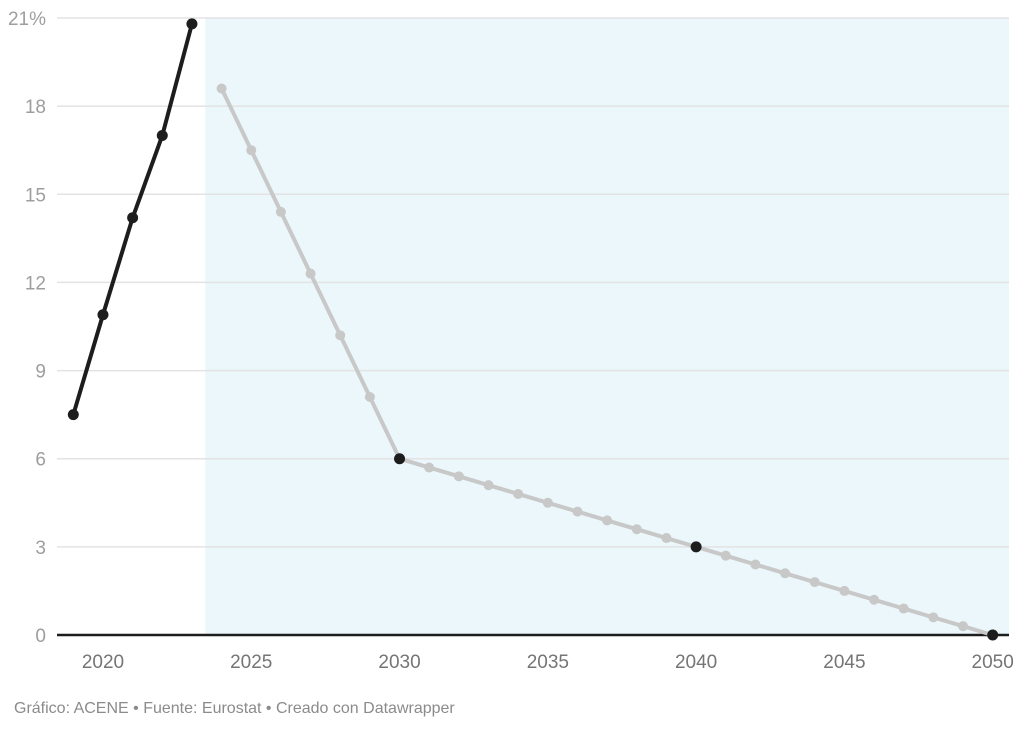  Describe the element at coordinates (548, 662) in the screenshot. I see `x-axis-tick-label: 2035` at that location.